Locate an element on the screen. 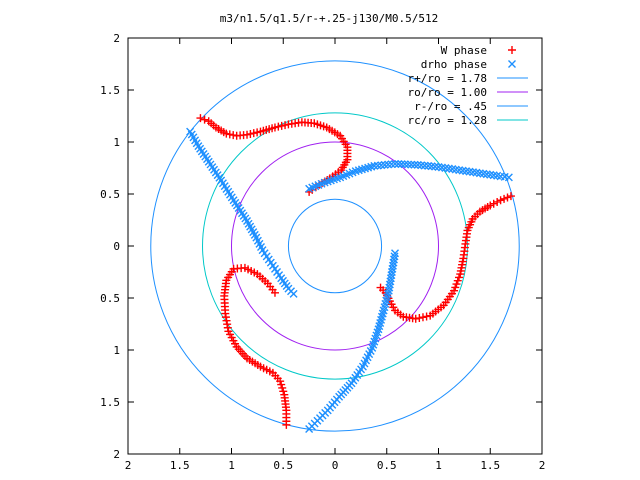  legend-label: drho phase is located at coordinates (454, 64).